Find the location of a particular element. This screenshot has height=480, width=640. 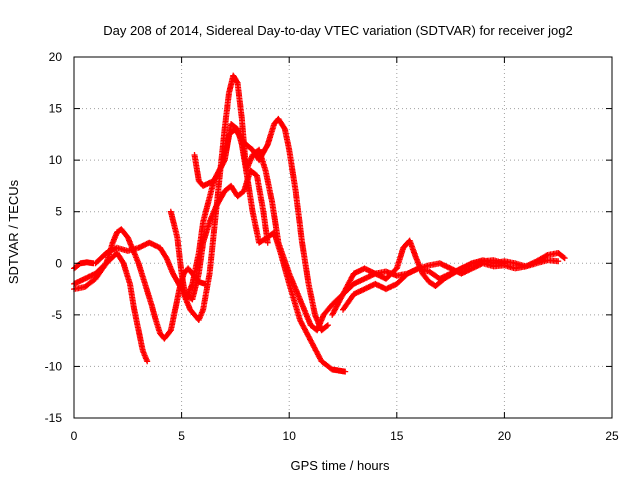

y-axis-label: SDTVAR / TECUs is located at coordinates (13, 231).